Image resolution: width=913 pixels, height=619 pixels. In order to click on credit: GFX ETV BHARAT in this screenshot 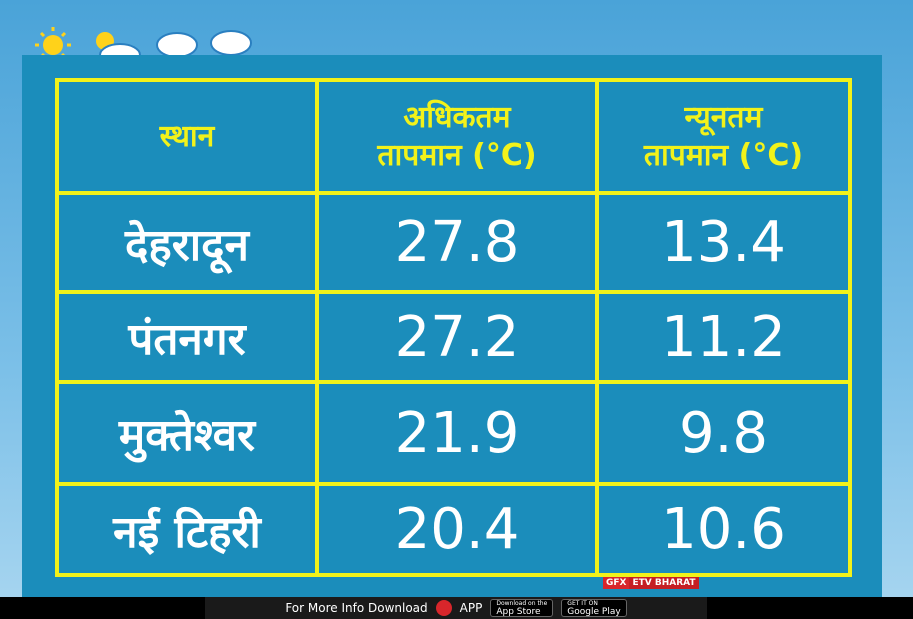, I will do `click(651, 583)`.